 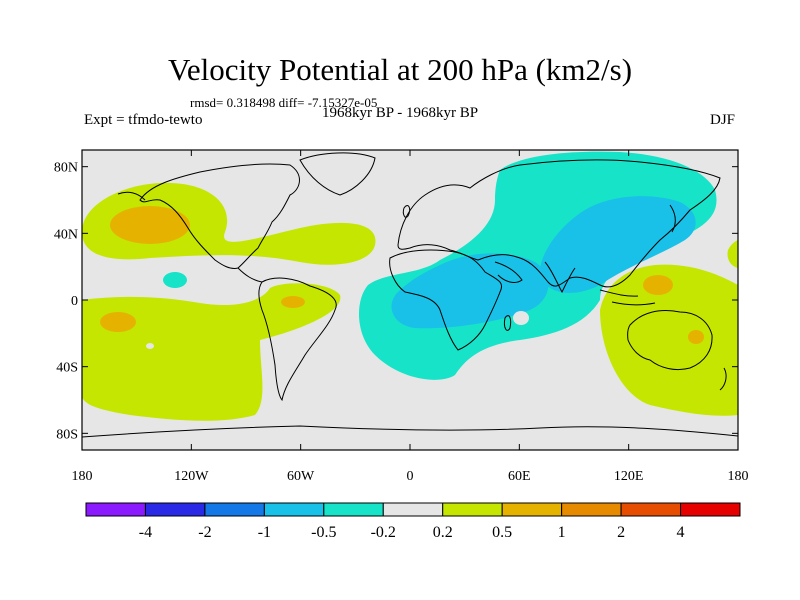 What do you see at coordinates (284, 102) in the screenshot?
I see `stats-line: rmsd= 0.318498 diff= -7.15327e-05` at bounding box center [284, 102].